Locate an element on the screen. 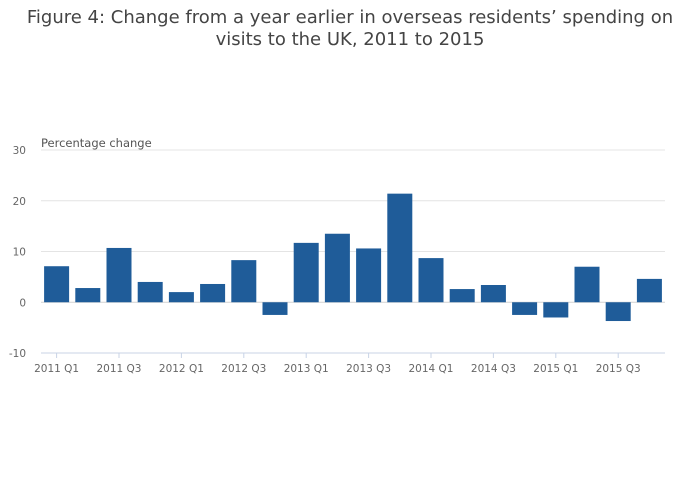 Image resolution: width=700 pixels, height=502 pixels. x-tick-label: 2014 Q3 is located at coordinates (493, 369).